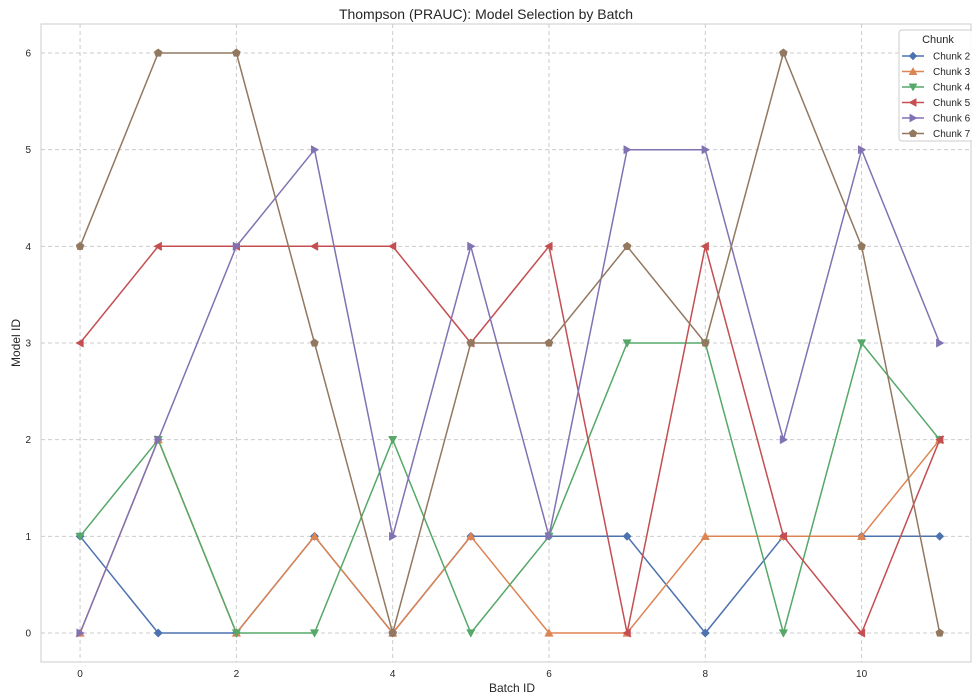  I want to click on y-tick-label: 3, so click(28, 344).